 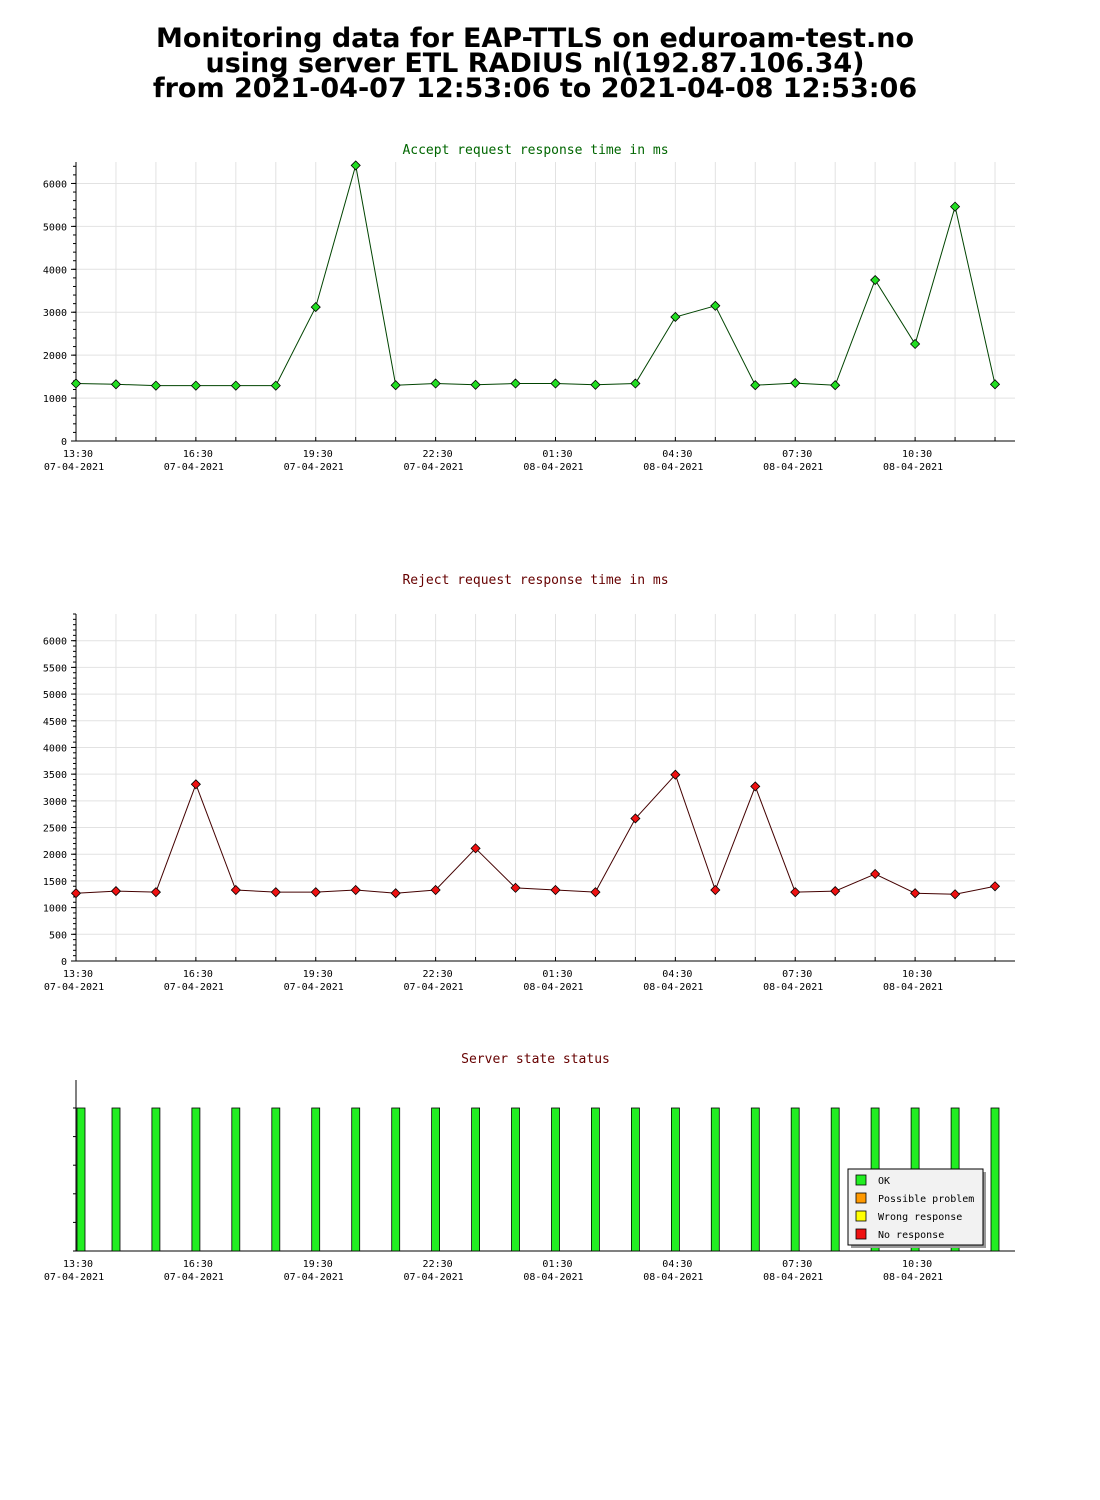 I want to click on legend-label: Wrong response, so click(x=920, y=1217).